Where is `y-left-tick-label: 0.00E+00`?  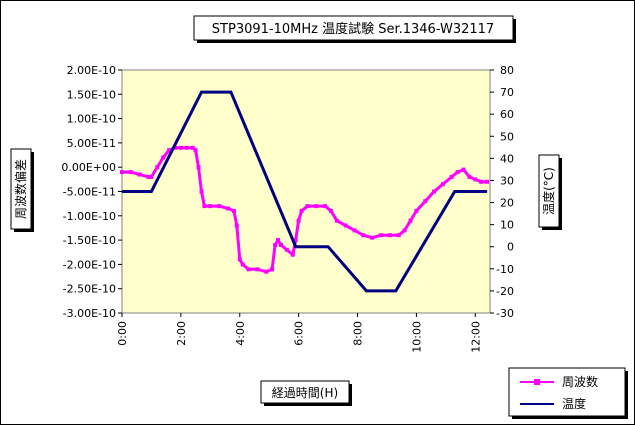 y-left-tick-label: 0.00E+00 is located at coordinates (88, 167).